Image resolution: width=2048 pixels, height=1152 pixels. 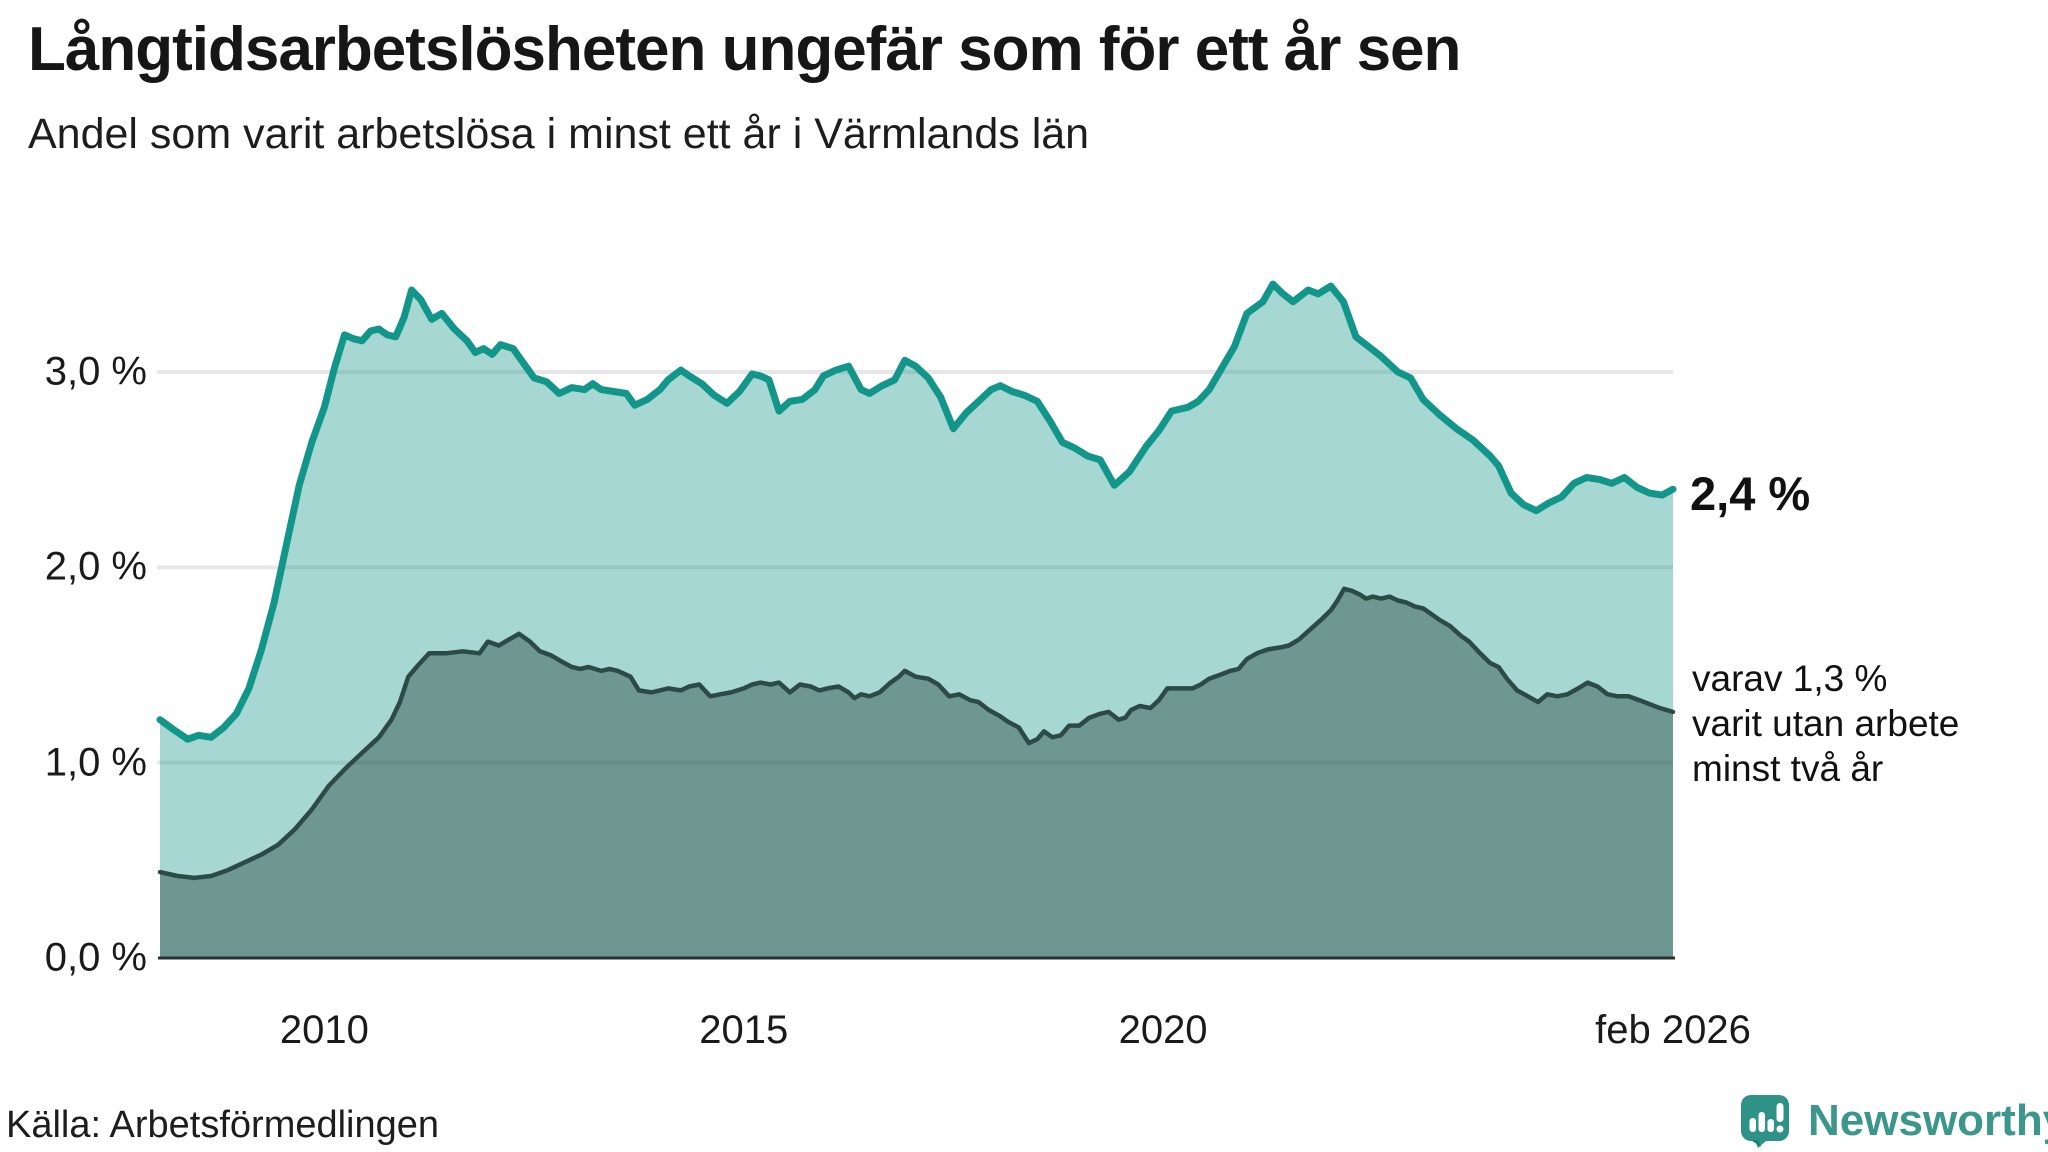 What do you see at coordinates (1750, 493) in the screenshot?
I see `primary-series-end-value-label: 2,4 %` at bounding box center [1750, 493].